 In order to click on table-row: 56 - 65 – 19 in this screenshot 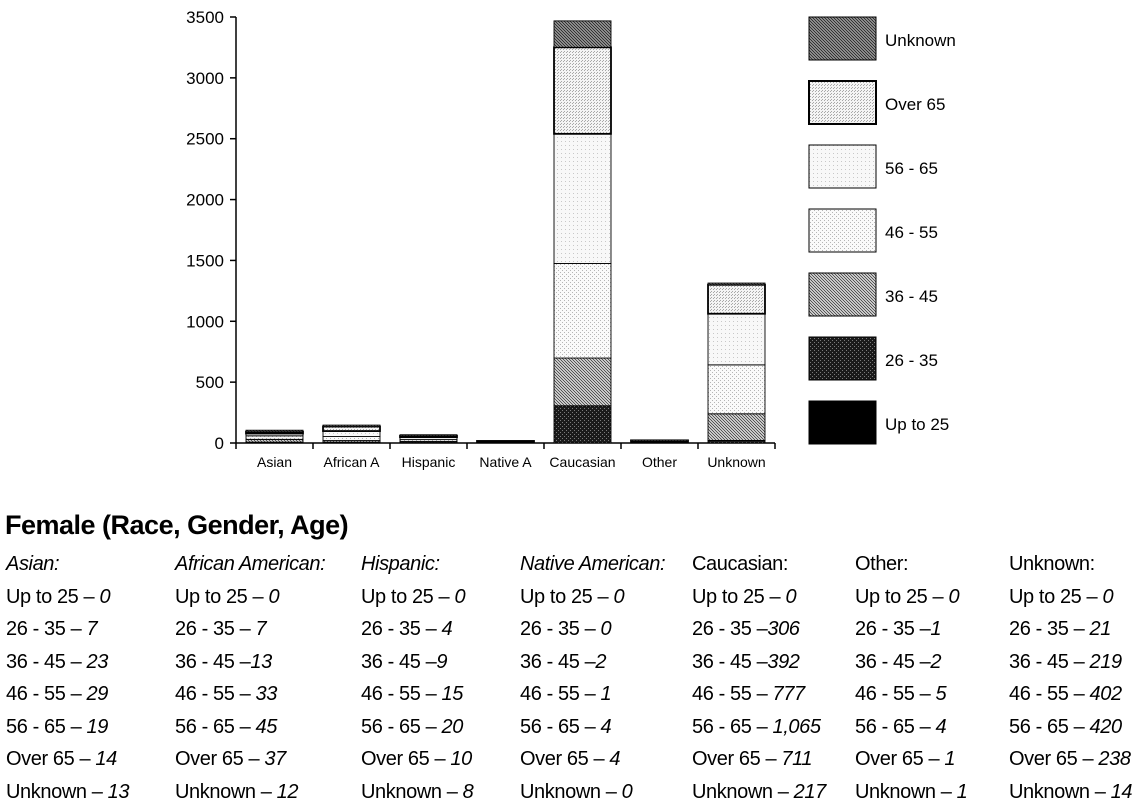, I will do `click(67, 727)`.